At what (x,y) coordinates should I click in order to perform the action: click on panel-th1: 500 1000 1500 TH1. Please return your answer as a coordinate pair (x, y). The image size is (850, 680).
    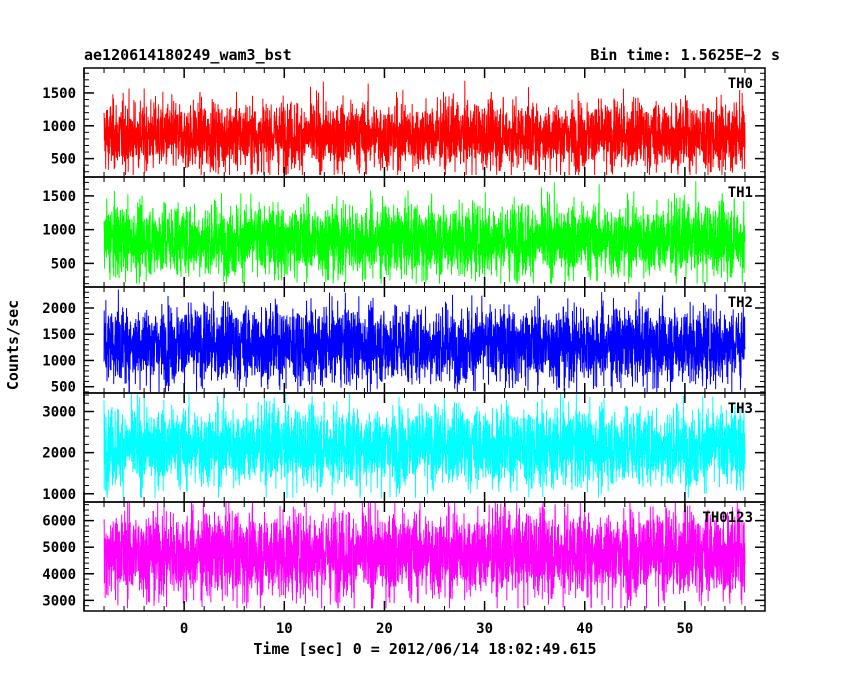
    Looking at the image, I should click on (404, 232).